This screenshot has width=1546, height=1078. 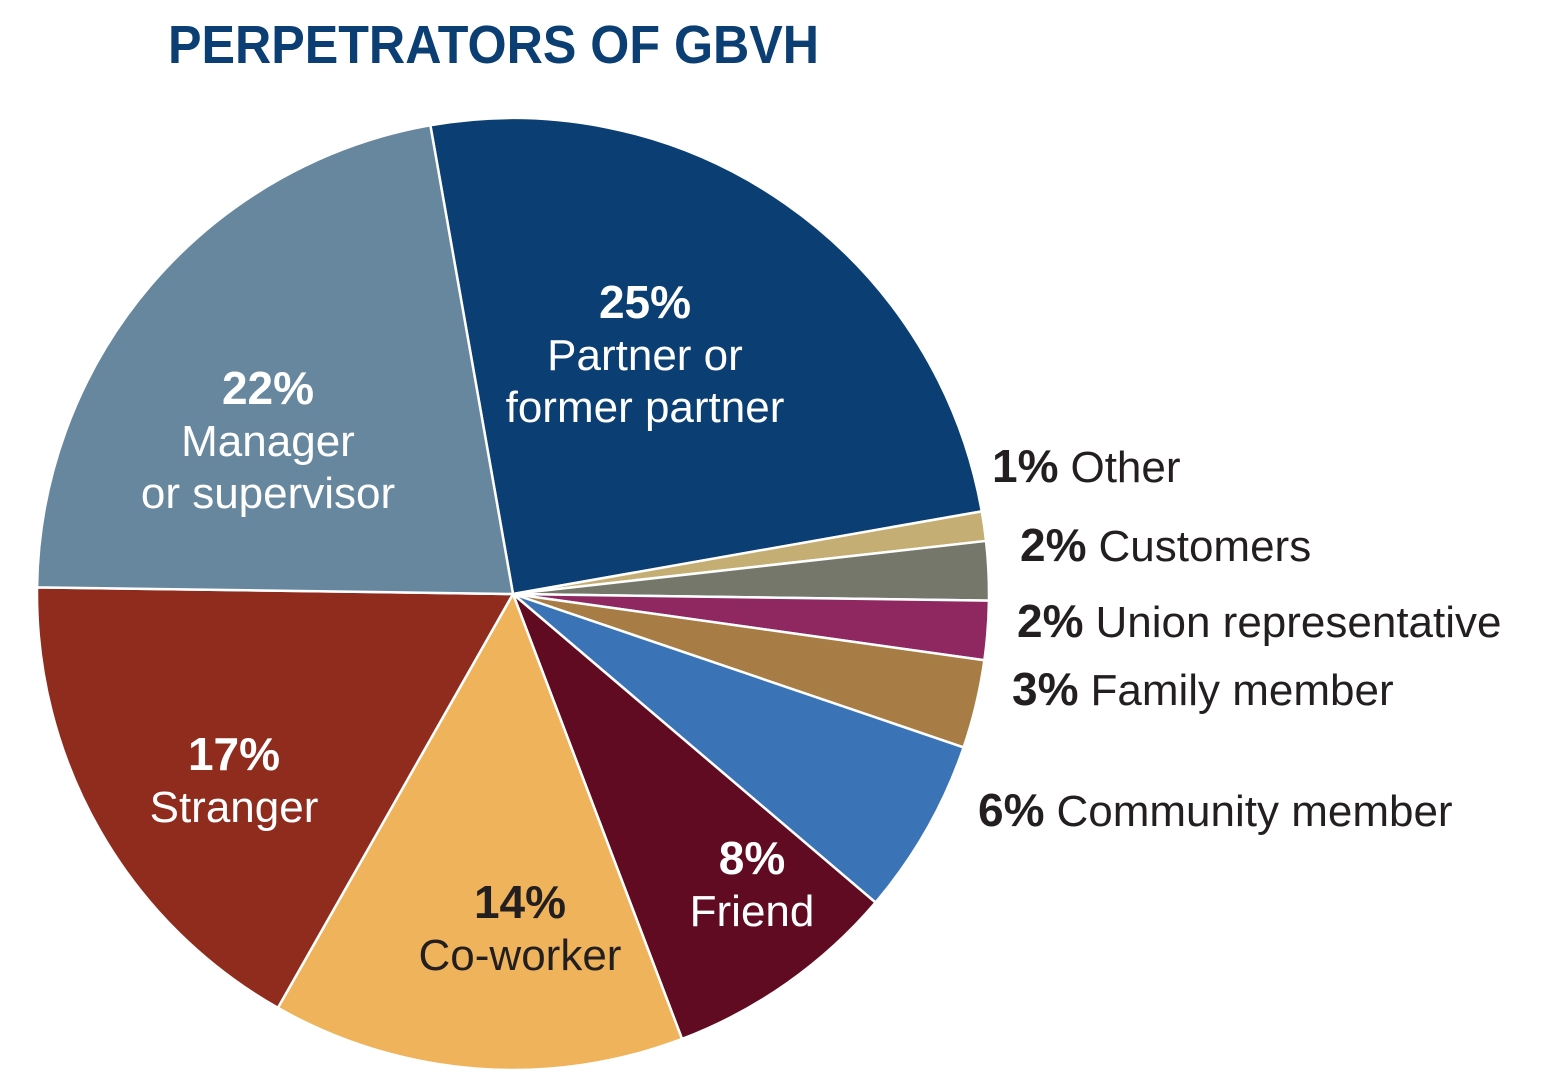 What do you see at coordinates (494, 45) in the screenshot?
I see `chart-title: PERPETRATORS OF GBVH` at bounding box center [494, 45].